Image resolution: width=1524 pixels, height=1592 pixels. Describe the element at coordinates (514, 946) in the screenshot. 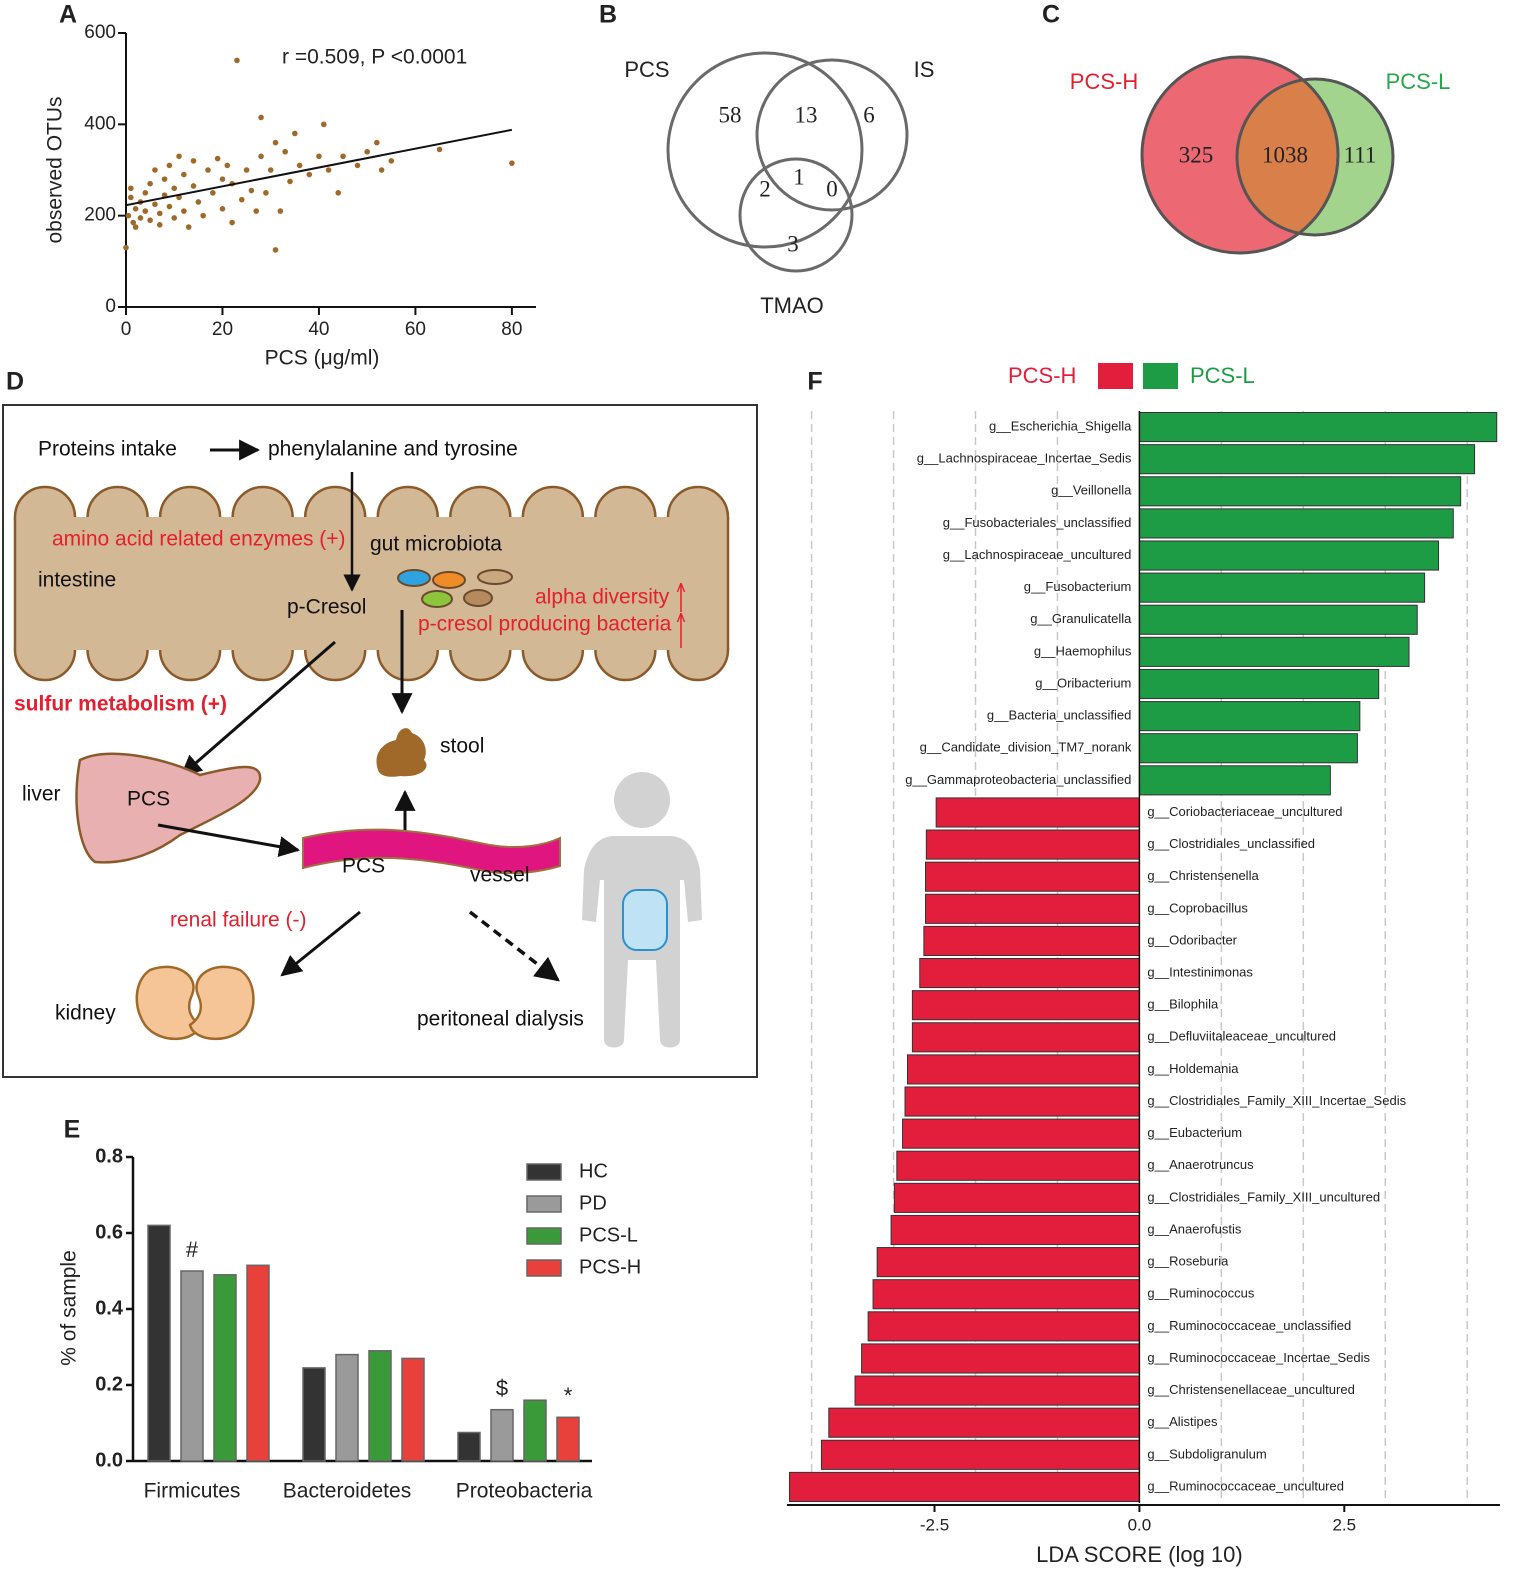

I see `dashed-arrow` at that location.